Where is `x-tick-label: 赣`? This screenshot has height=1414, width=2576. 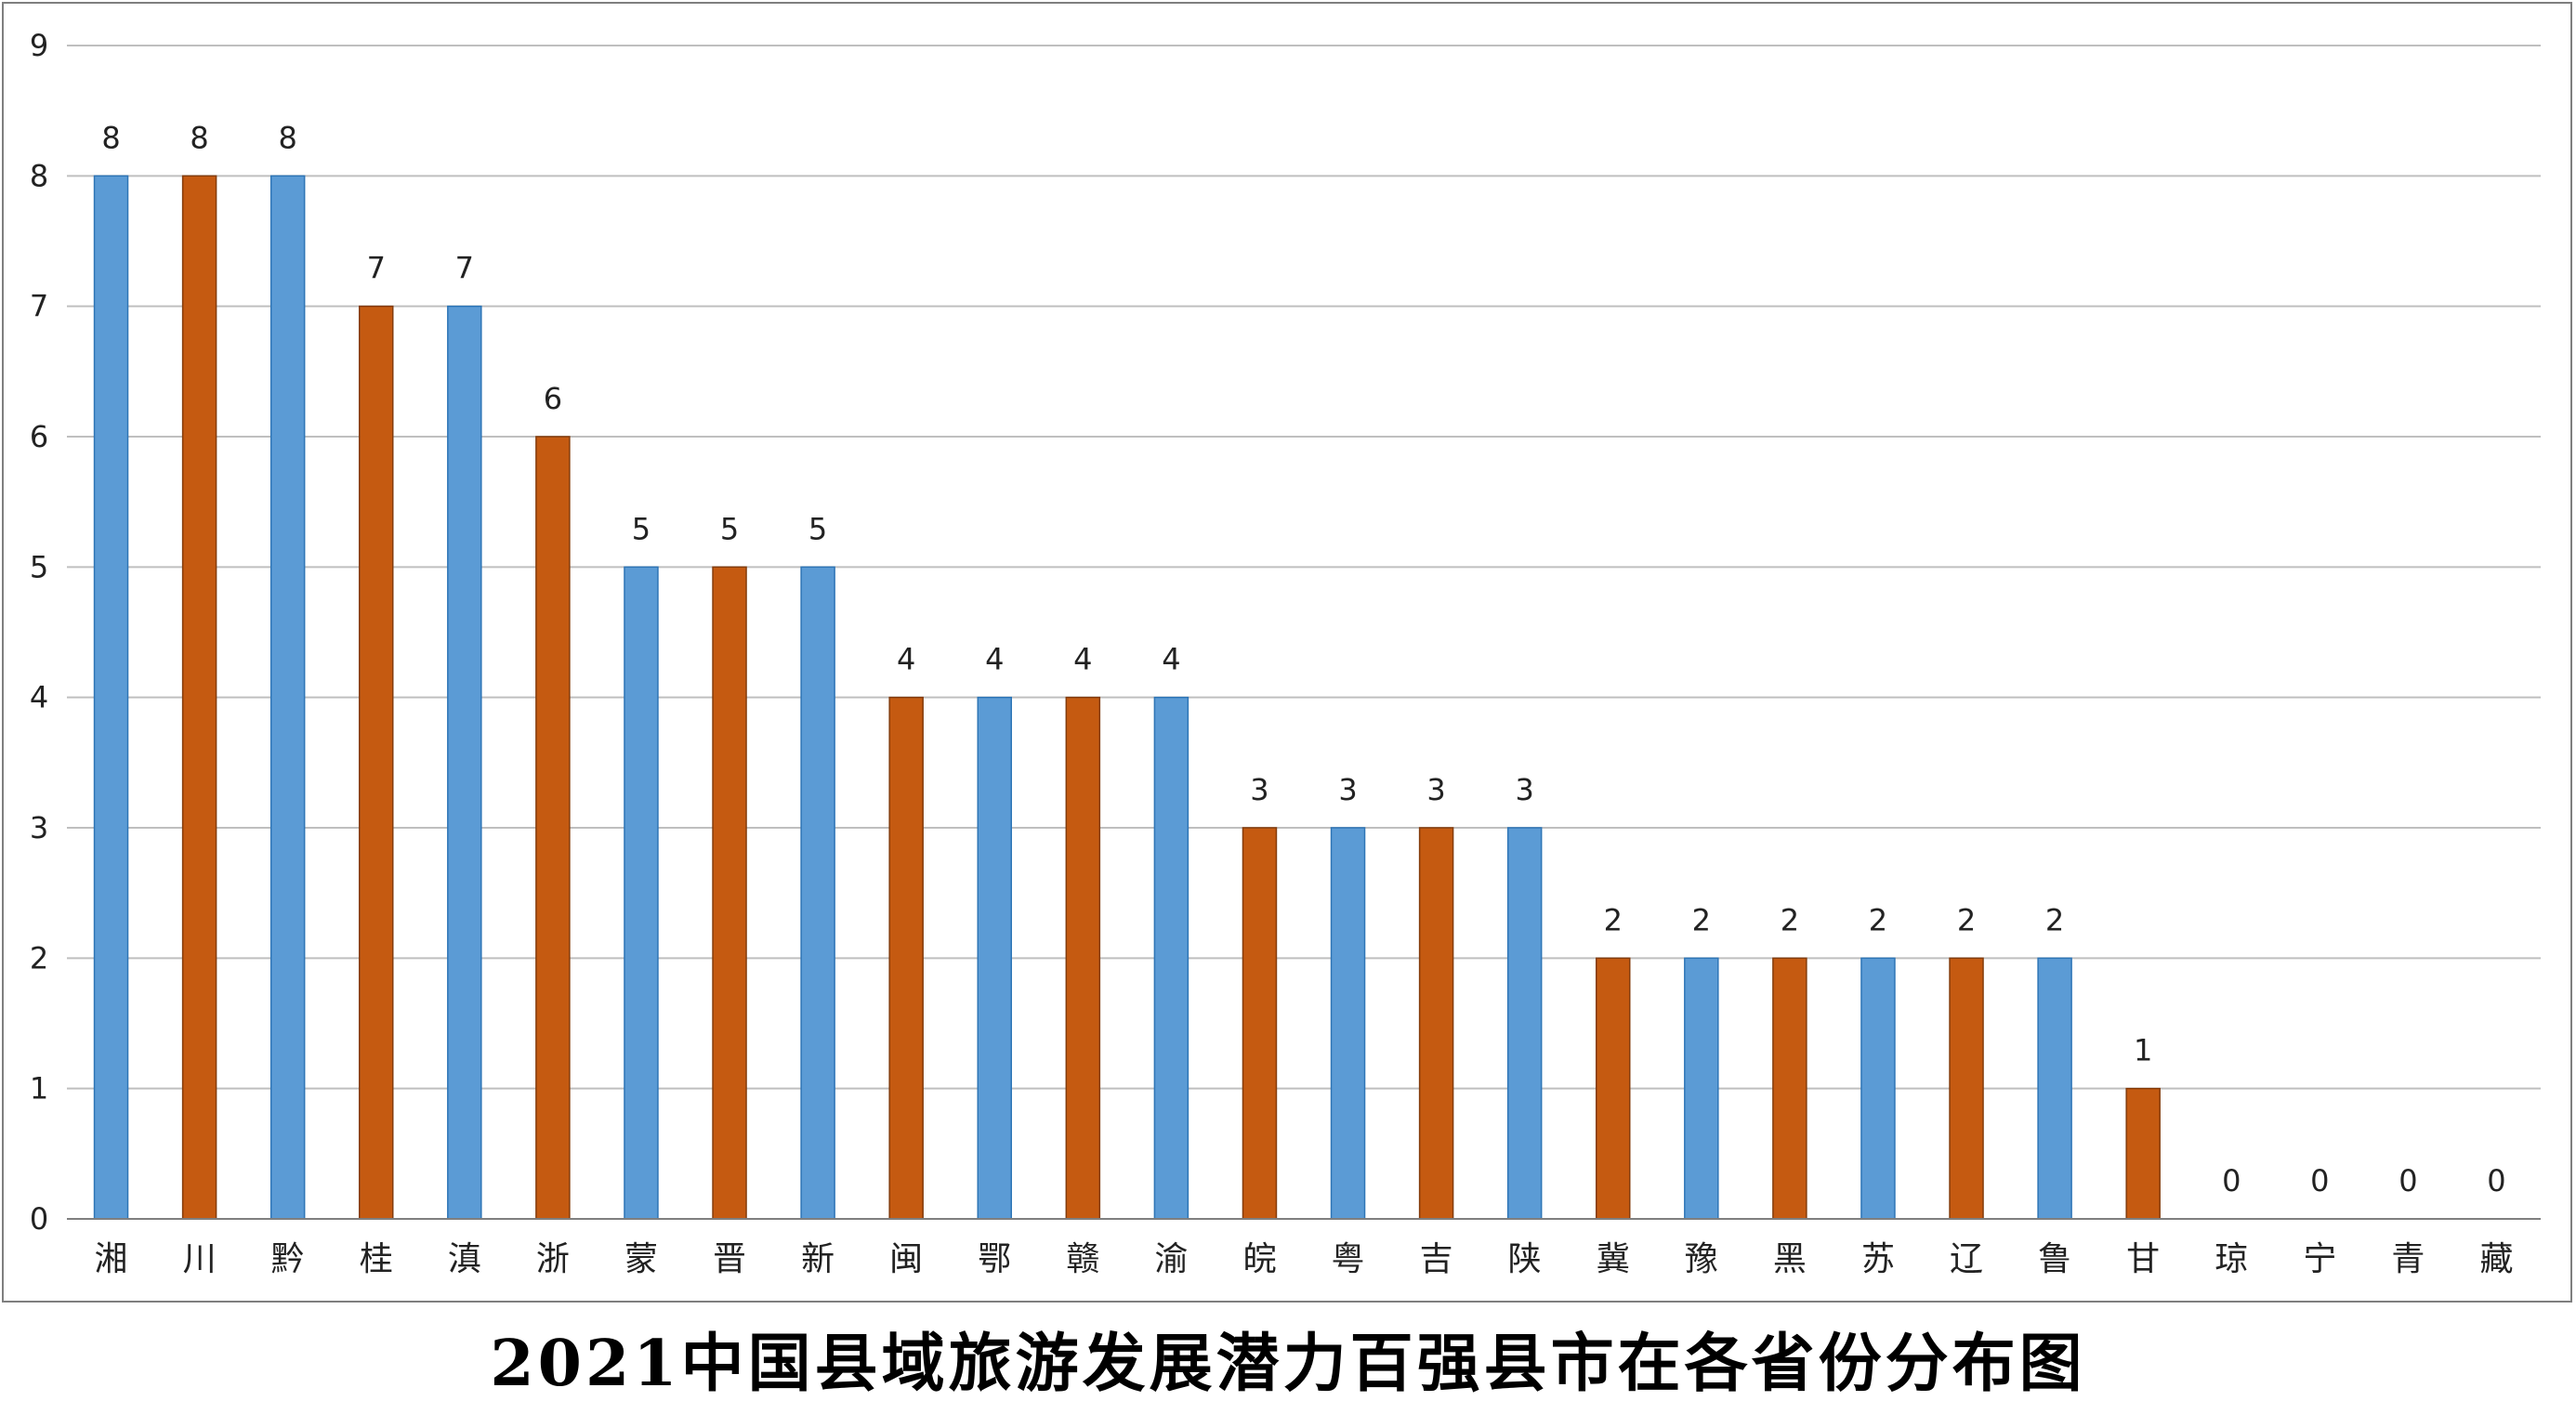 x-tick-label: 赣 is located at coordinates (1082, 1259).